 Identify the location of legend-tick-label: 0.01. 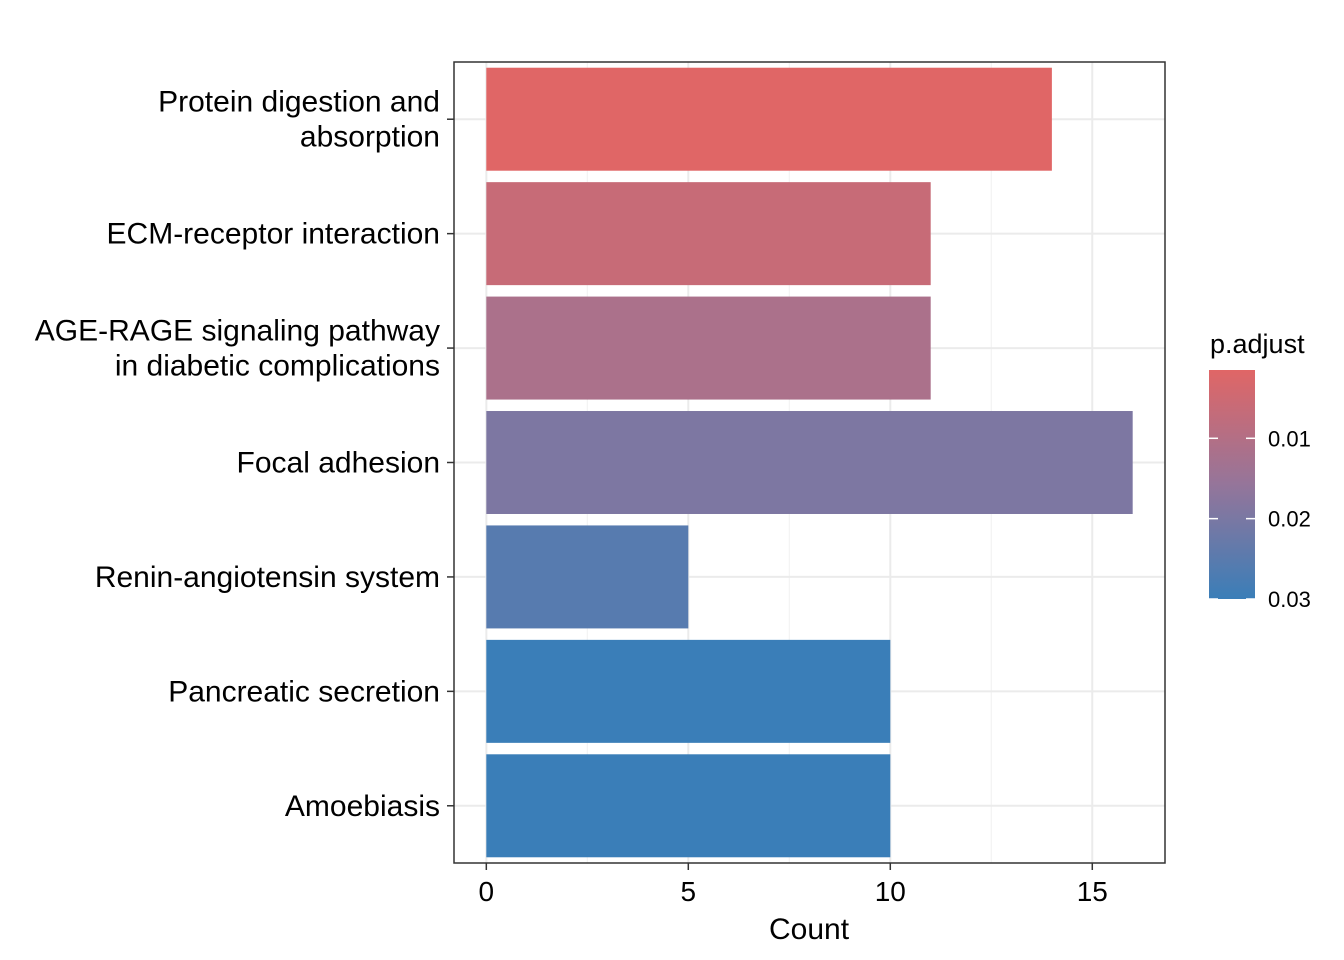
(1289, 438).